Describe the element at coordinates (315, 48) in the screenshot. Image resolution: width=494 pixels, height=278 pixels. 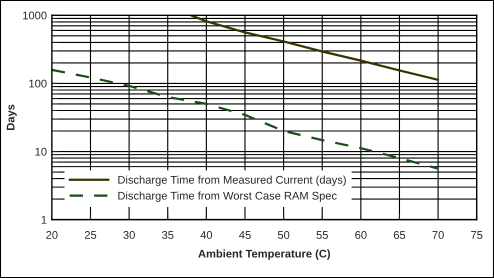
I see `line-series` at that location.